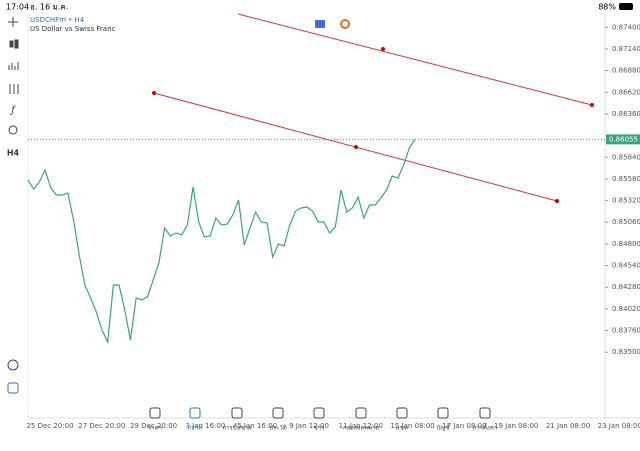 The width and height of the screenshot is (640, 451). I want to click on x-tick-label: 29 Dec 20:00, so click(153, 426).